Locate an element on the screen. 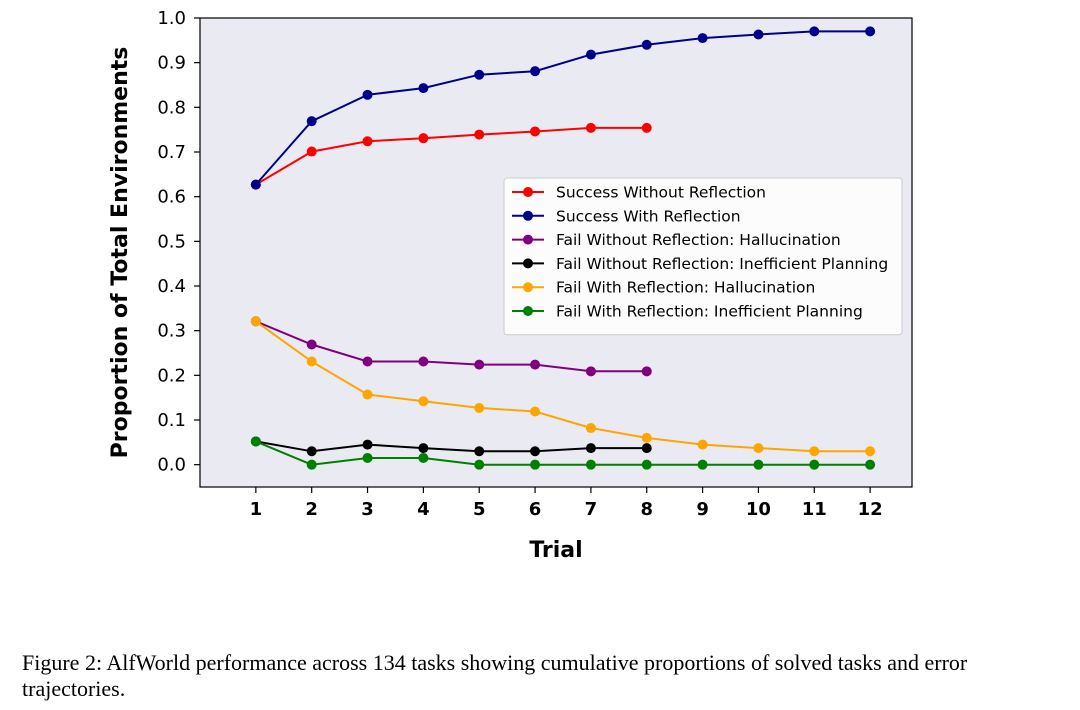  legend-label-success-with-reflection: Success With Reflection is located at coordinates (648, 216).